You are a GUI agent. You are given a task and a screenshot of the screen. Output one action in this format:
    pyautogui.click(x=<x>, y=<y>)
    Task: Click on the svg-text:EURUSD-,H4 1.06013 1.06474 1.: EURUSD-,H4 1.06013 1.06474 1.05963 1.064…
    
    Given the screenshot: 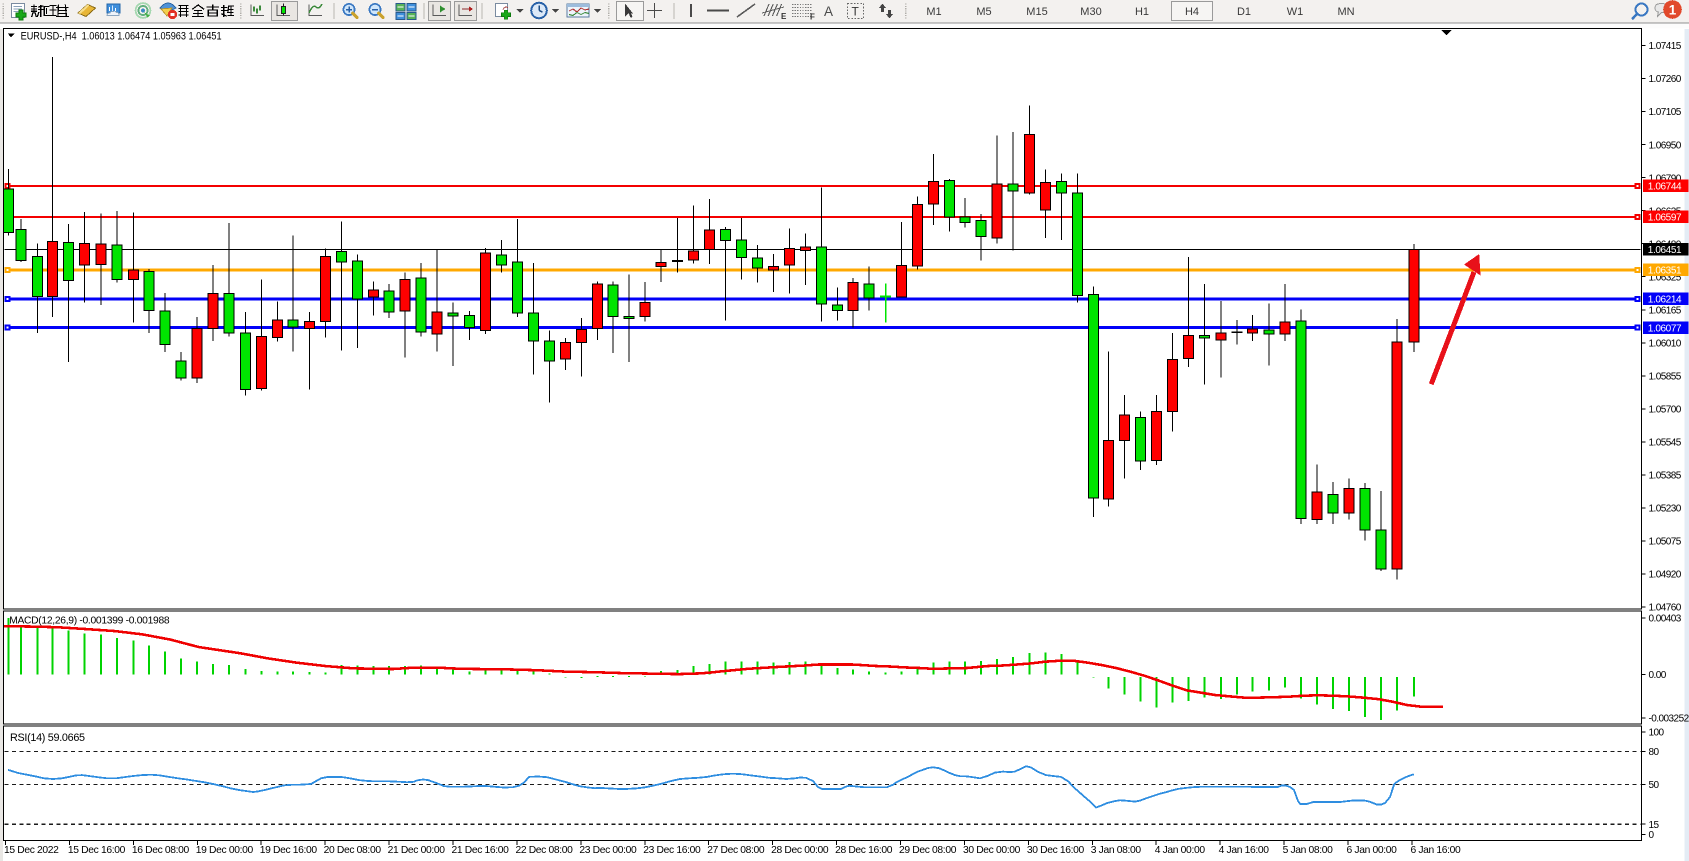 What is the action you would take?
    pyautogui.click(x=121, y=37)
    